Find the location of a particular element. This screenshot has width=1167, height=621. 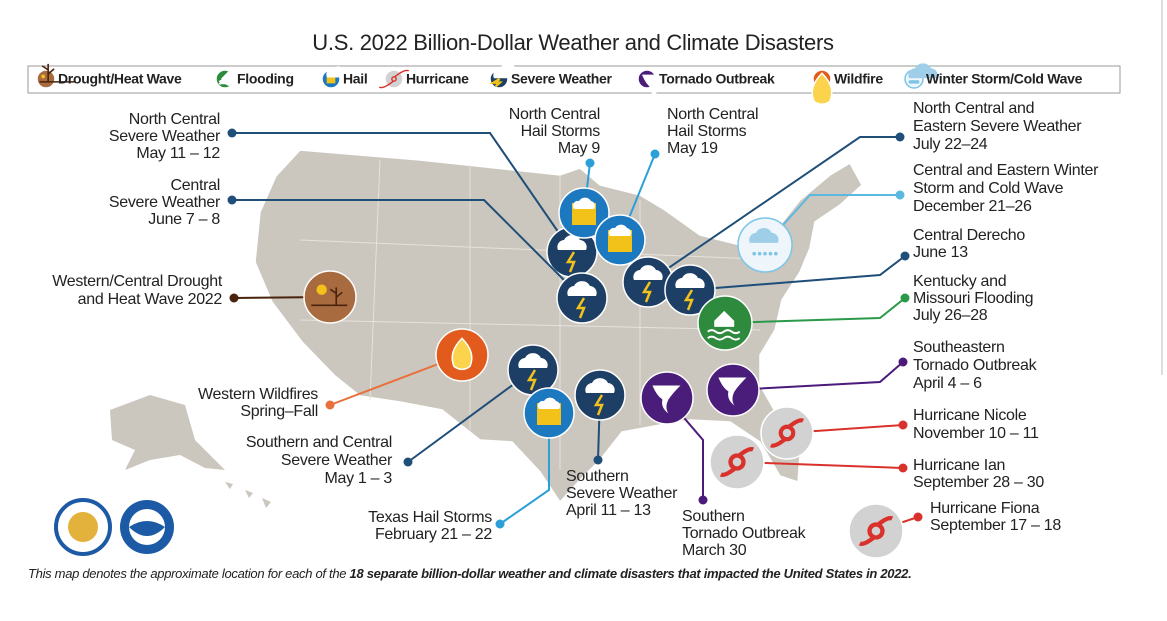

event-label: June 7 – 8 is located at coordinates (184, 219).